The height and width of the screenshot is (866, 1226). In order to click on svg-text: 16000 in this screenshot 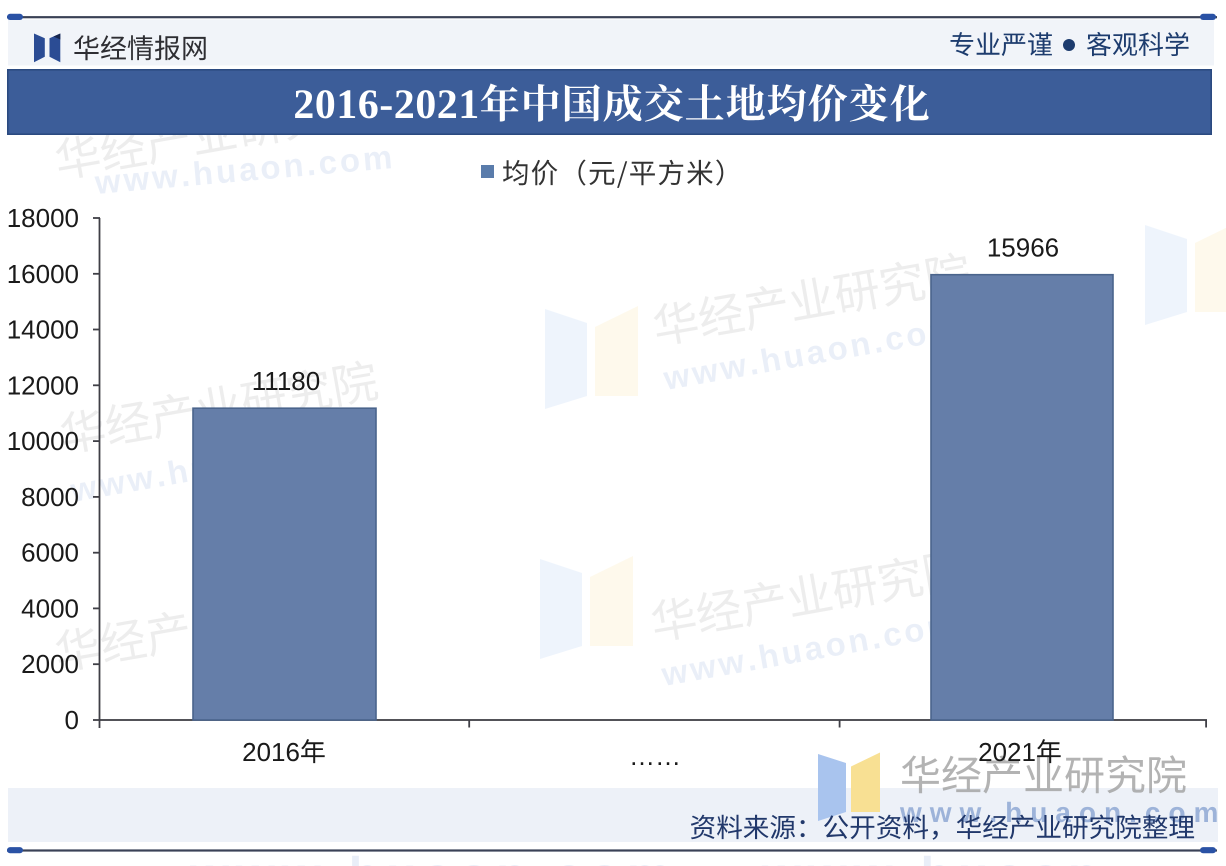, I will do `click(43, 274)`.